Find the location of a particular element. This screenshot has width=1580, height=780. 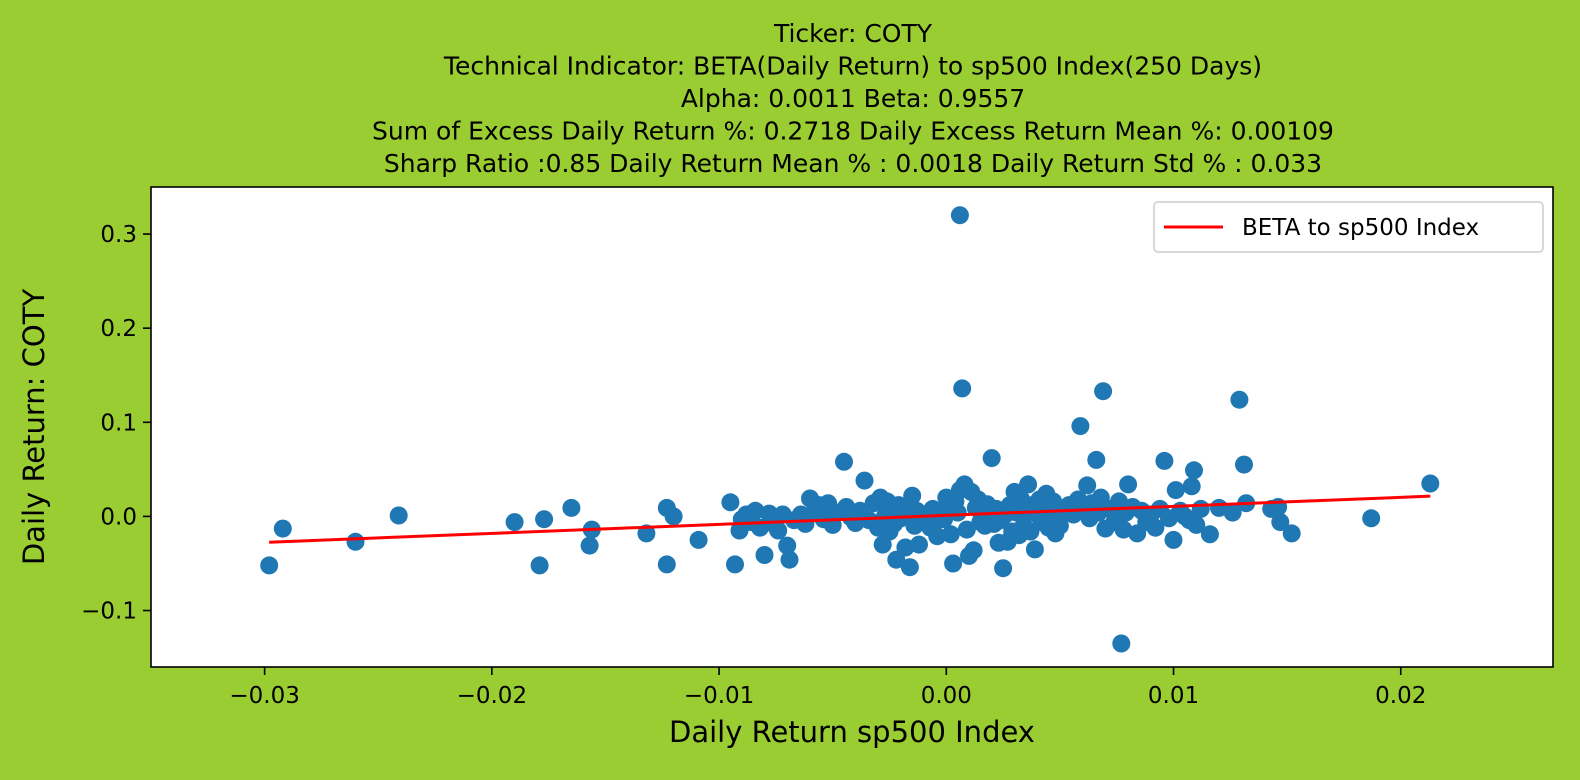

regression-line is located at coordinates (850, 519).